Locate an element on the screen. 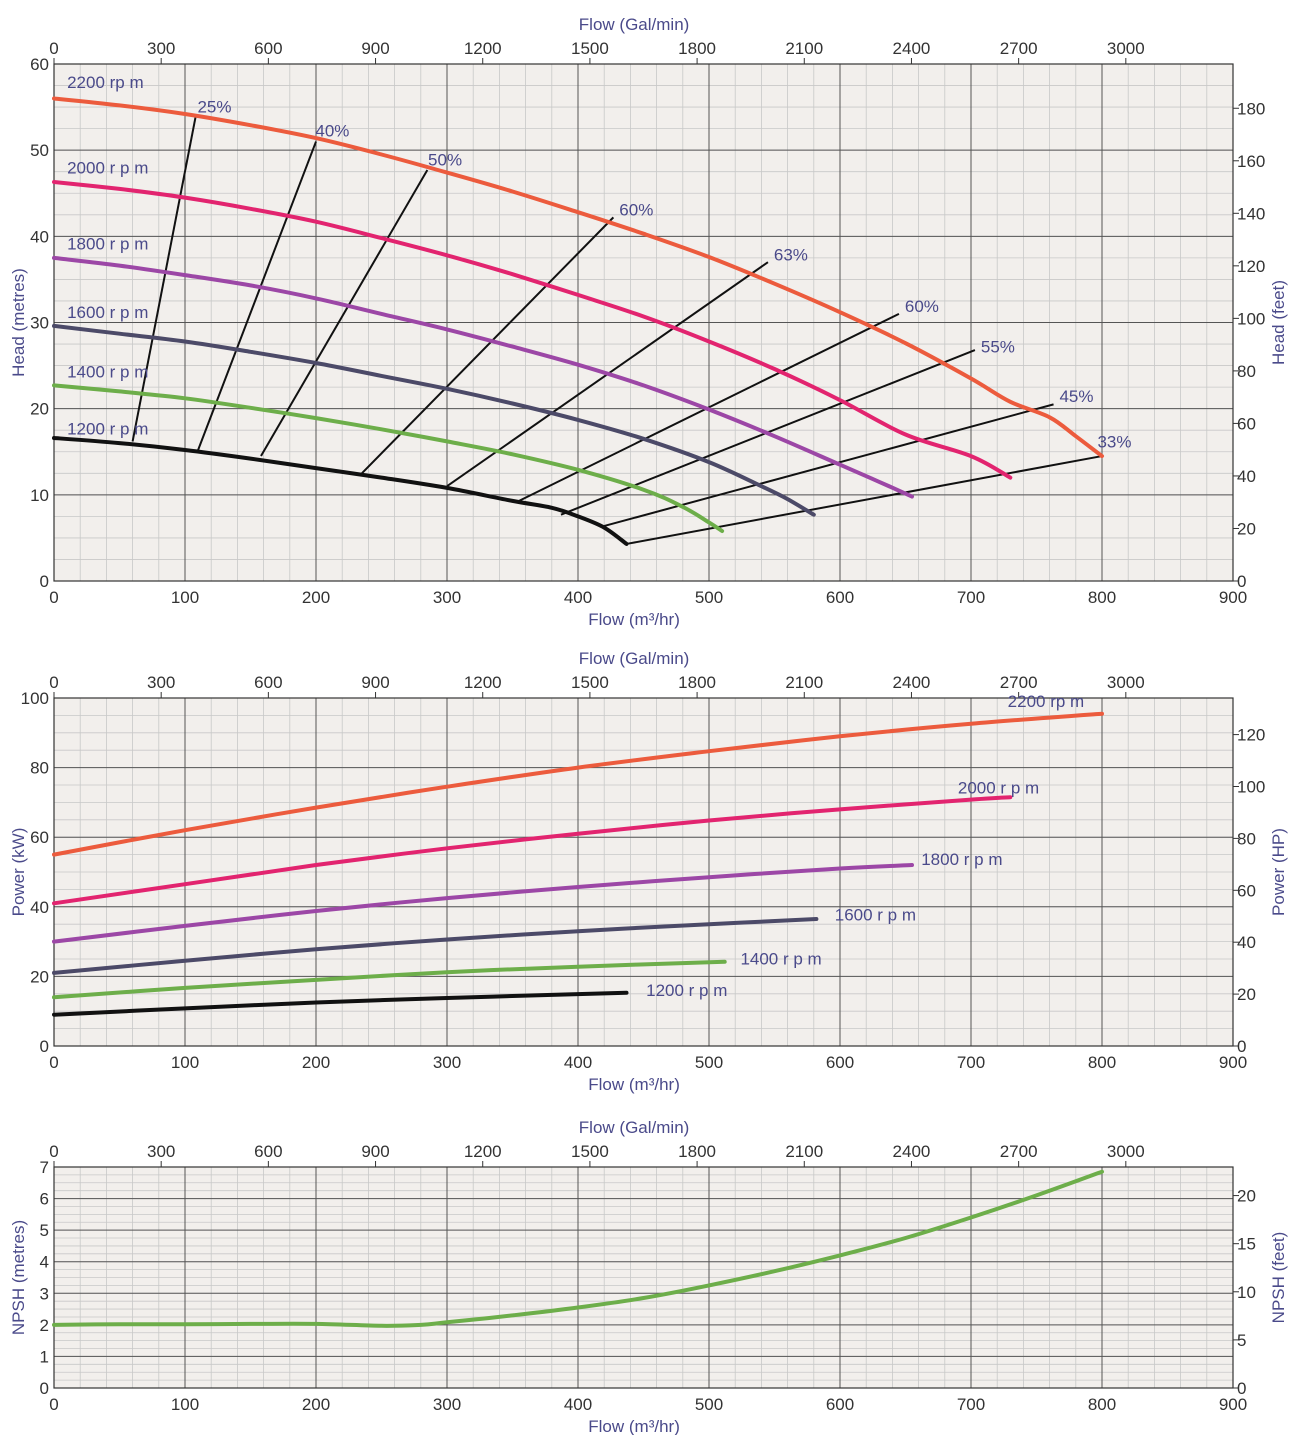 This screenshot has height=1435, width=1297. x-tick-label: 800 is located at coordinates (1102, 597).